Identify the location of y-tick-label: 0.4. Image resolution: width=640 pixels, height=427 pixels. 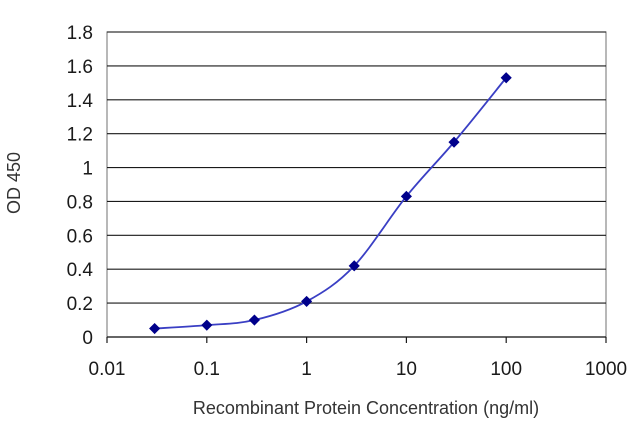
(80, 270).